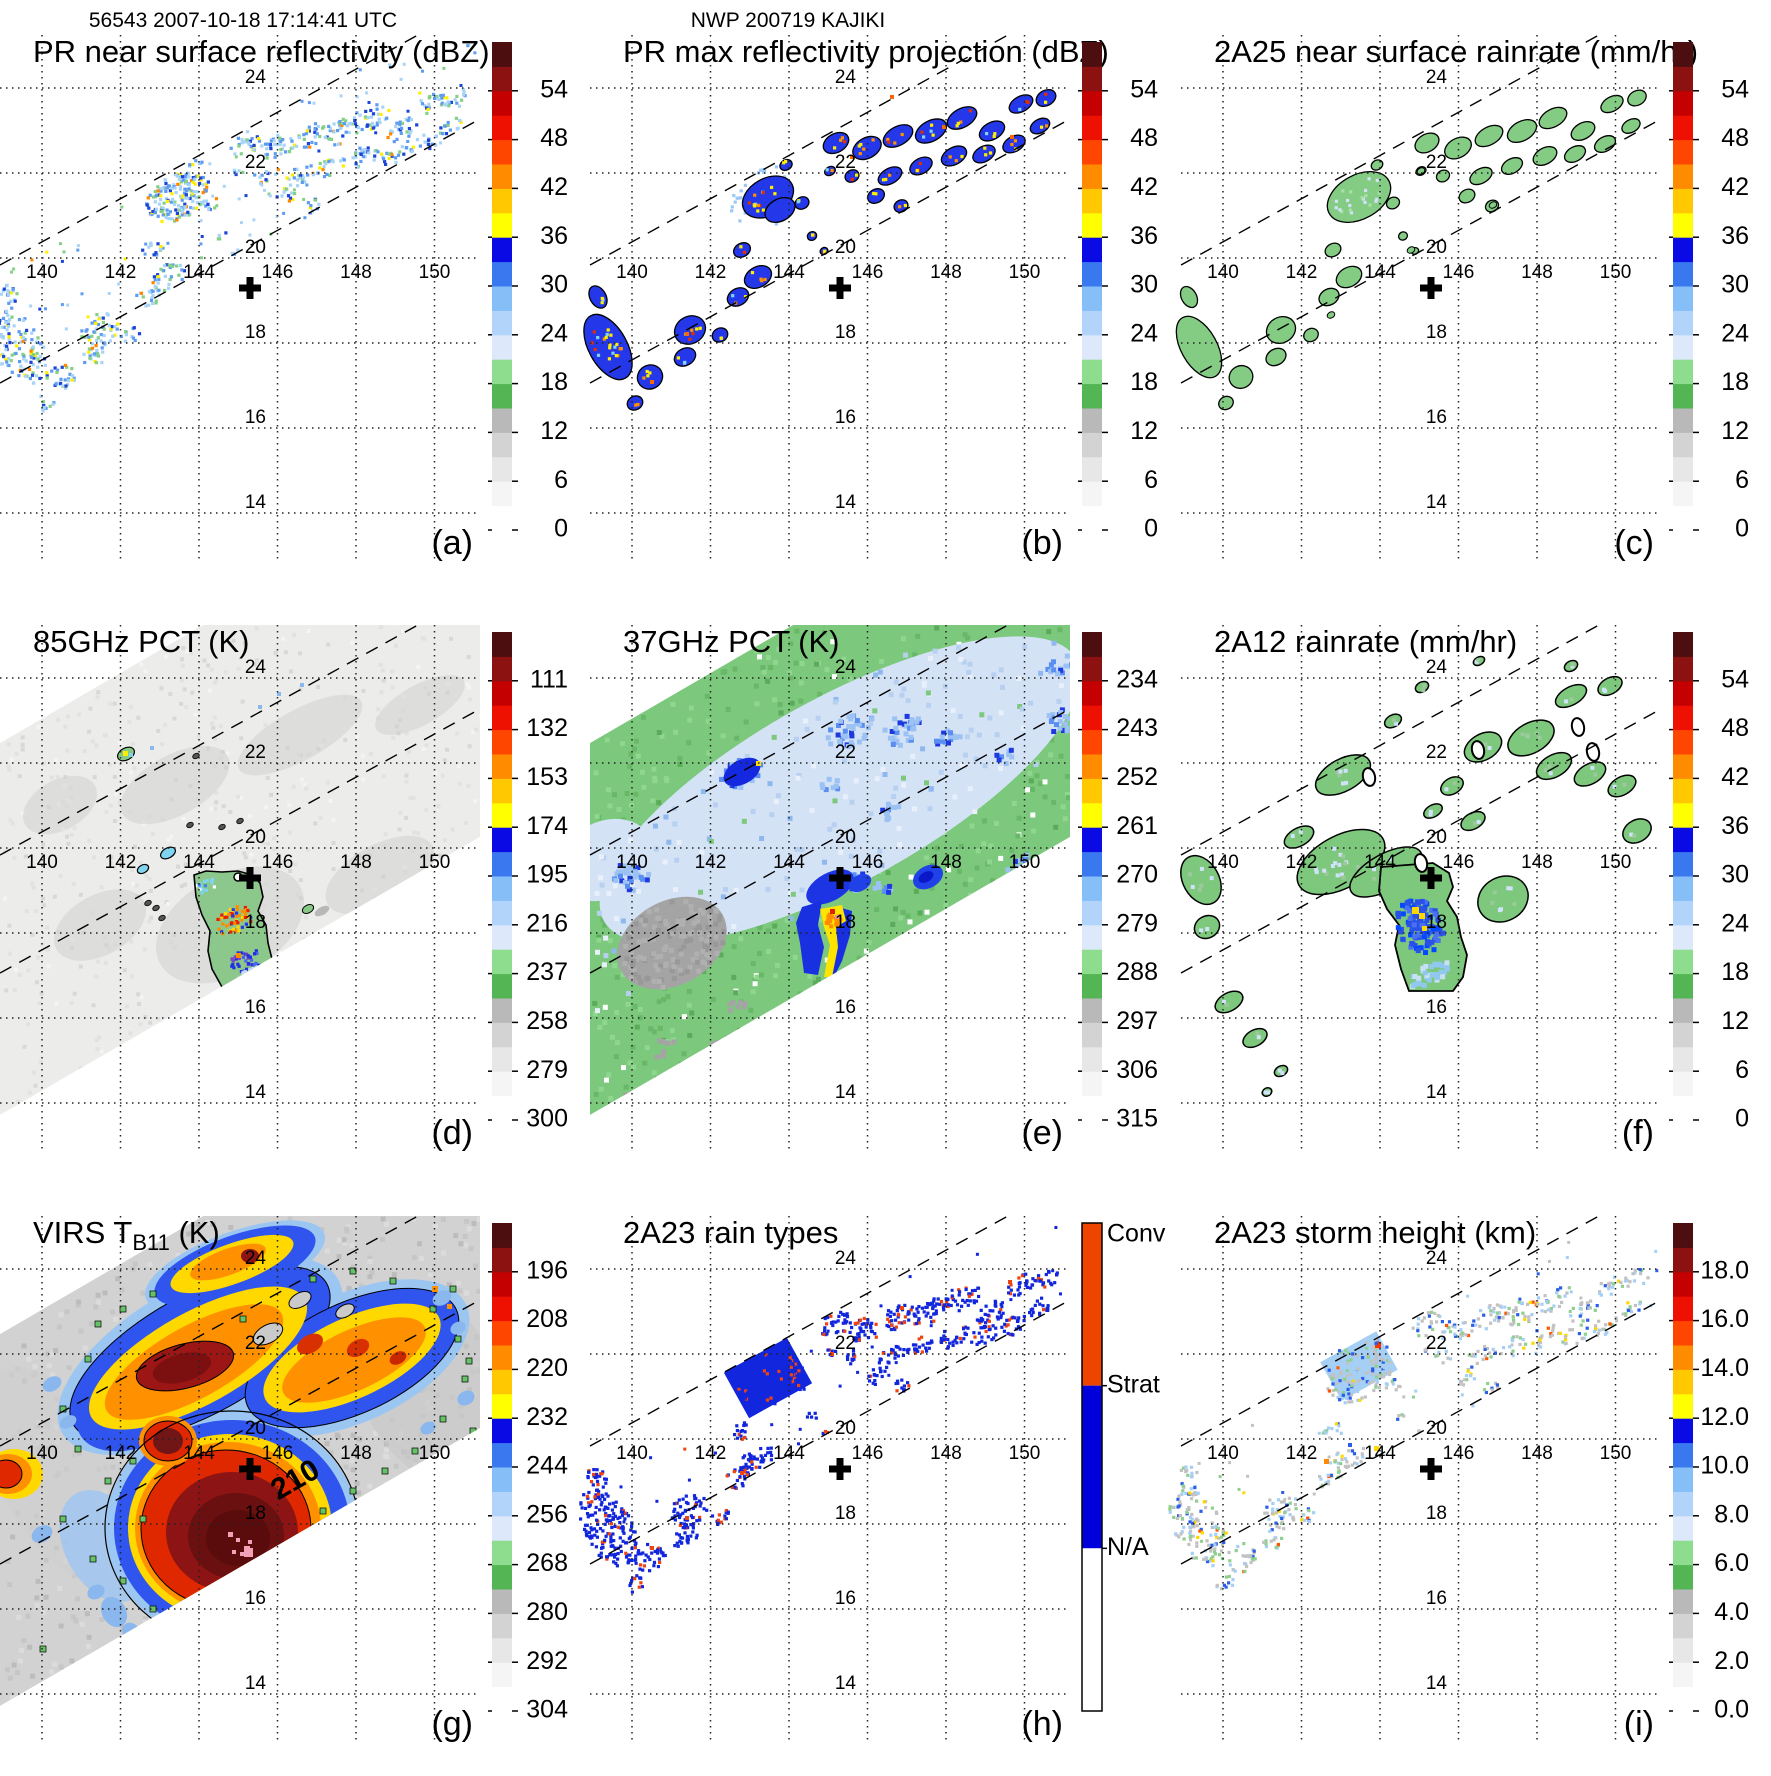 The width and height of the screenshot is (1771, 1776). Describe the element at coordinates (1375, 1232) in the screenshot. I see `panel-title-main: 2A23 storm height (km)` at that location.